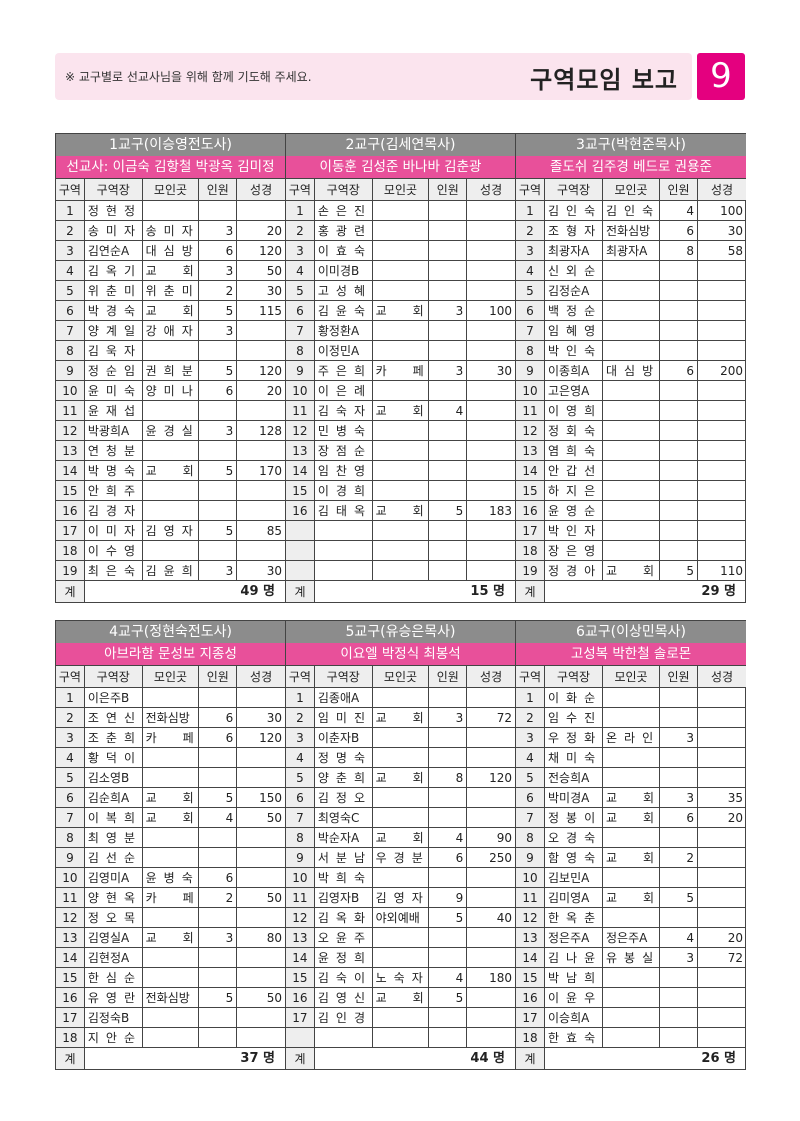  Describe the element at coordinates (114, 350) in the screenshot. I see `leader-name: 김욱자` at that location.